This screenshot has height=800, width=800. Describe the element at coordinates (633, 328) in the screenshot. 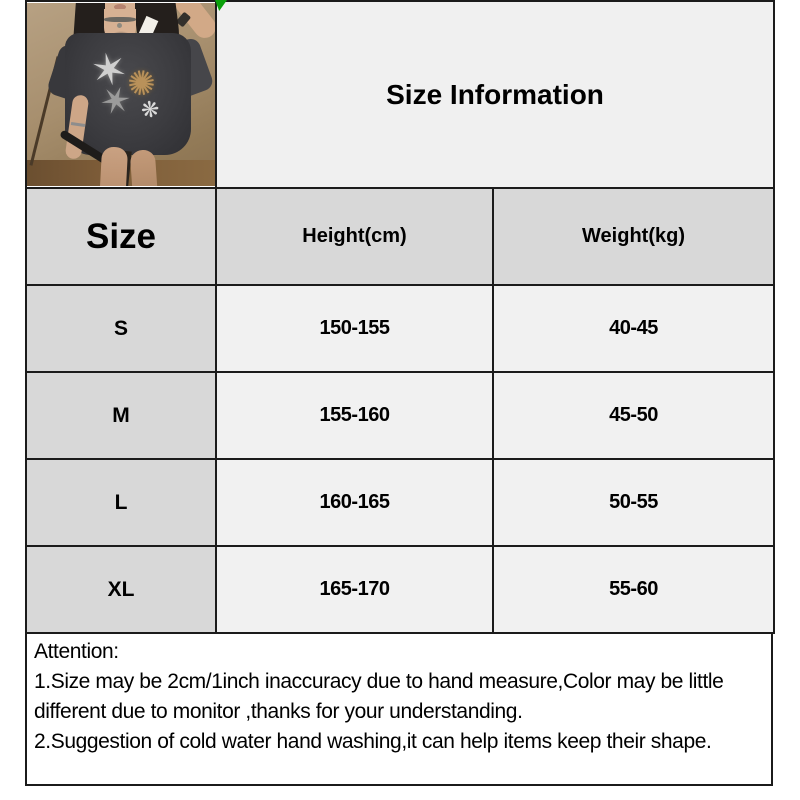

I see `weight-value: 40-45` at that location.